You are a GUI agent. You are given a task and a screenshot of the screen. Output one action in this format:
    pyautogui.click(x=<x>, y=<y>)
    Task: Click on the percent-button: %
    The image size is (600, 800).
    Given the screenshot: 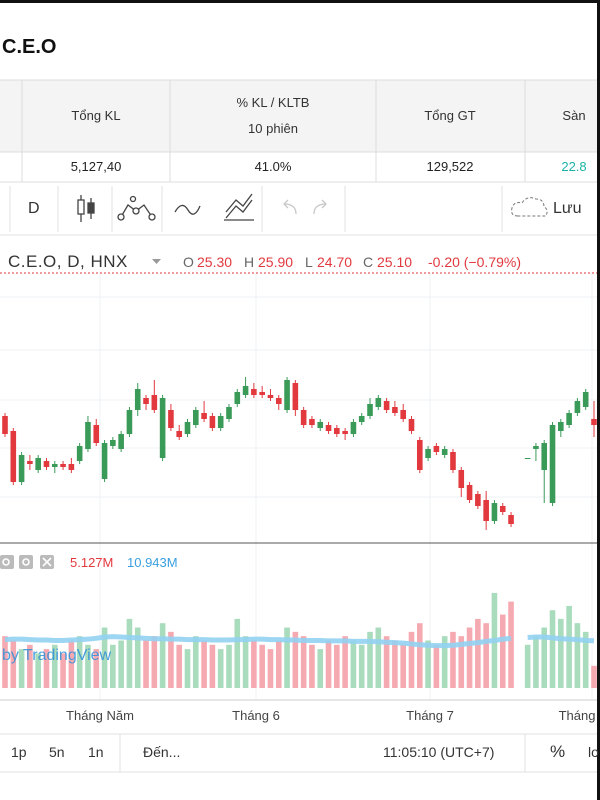 What is the action you would take?
    pyautogui.click(x=558, y=751)
    